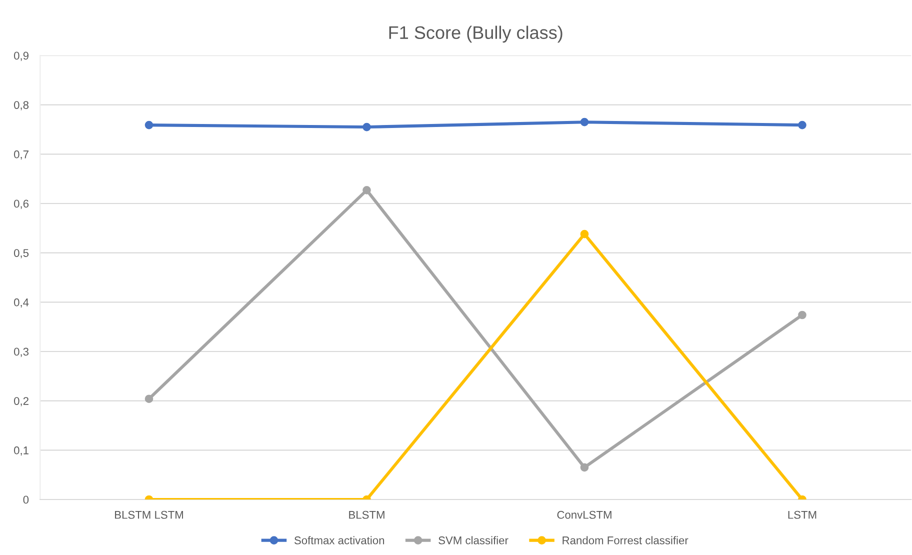 Image resolution: width=912 pixels, height=555 pixels. I want to click on x-tick-label: BLSTM LSTM, so click(149, 514).